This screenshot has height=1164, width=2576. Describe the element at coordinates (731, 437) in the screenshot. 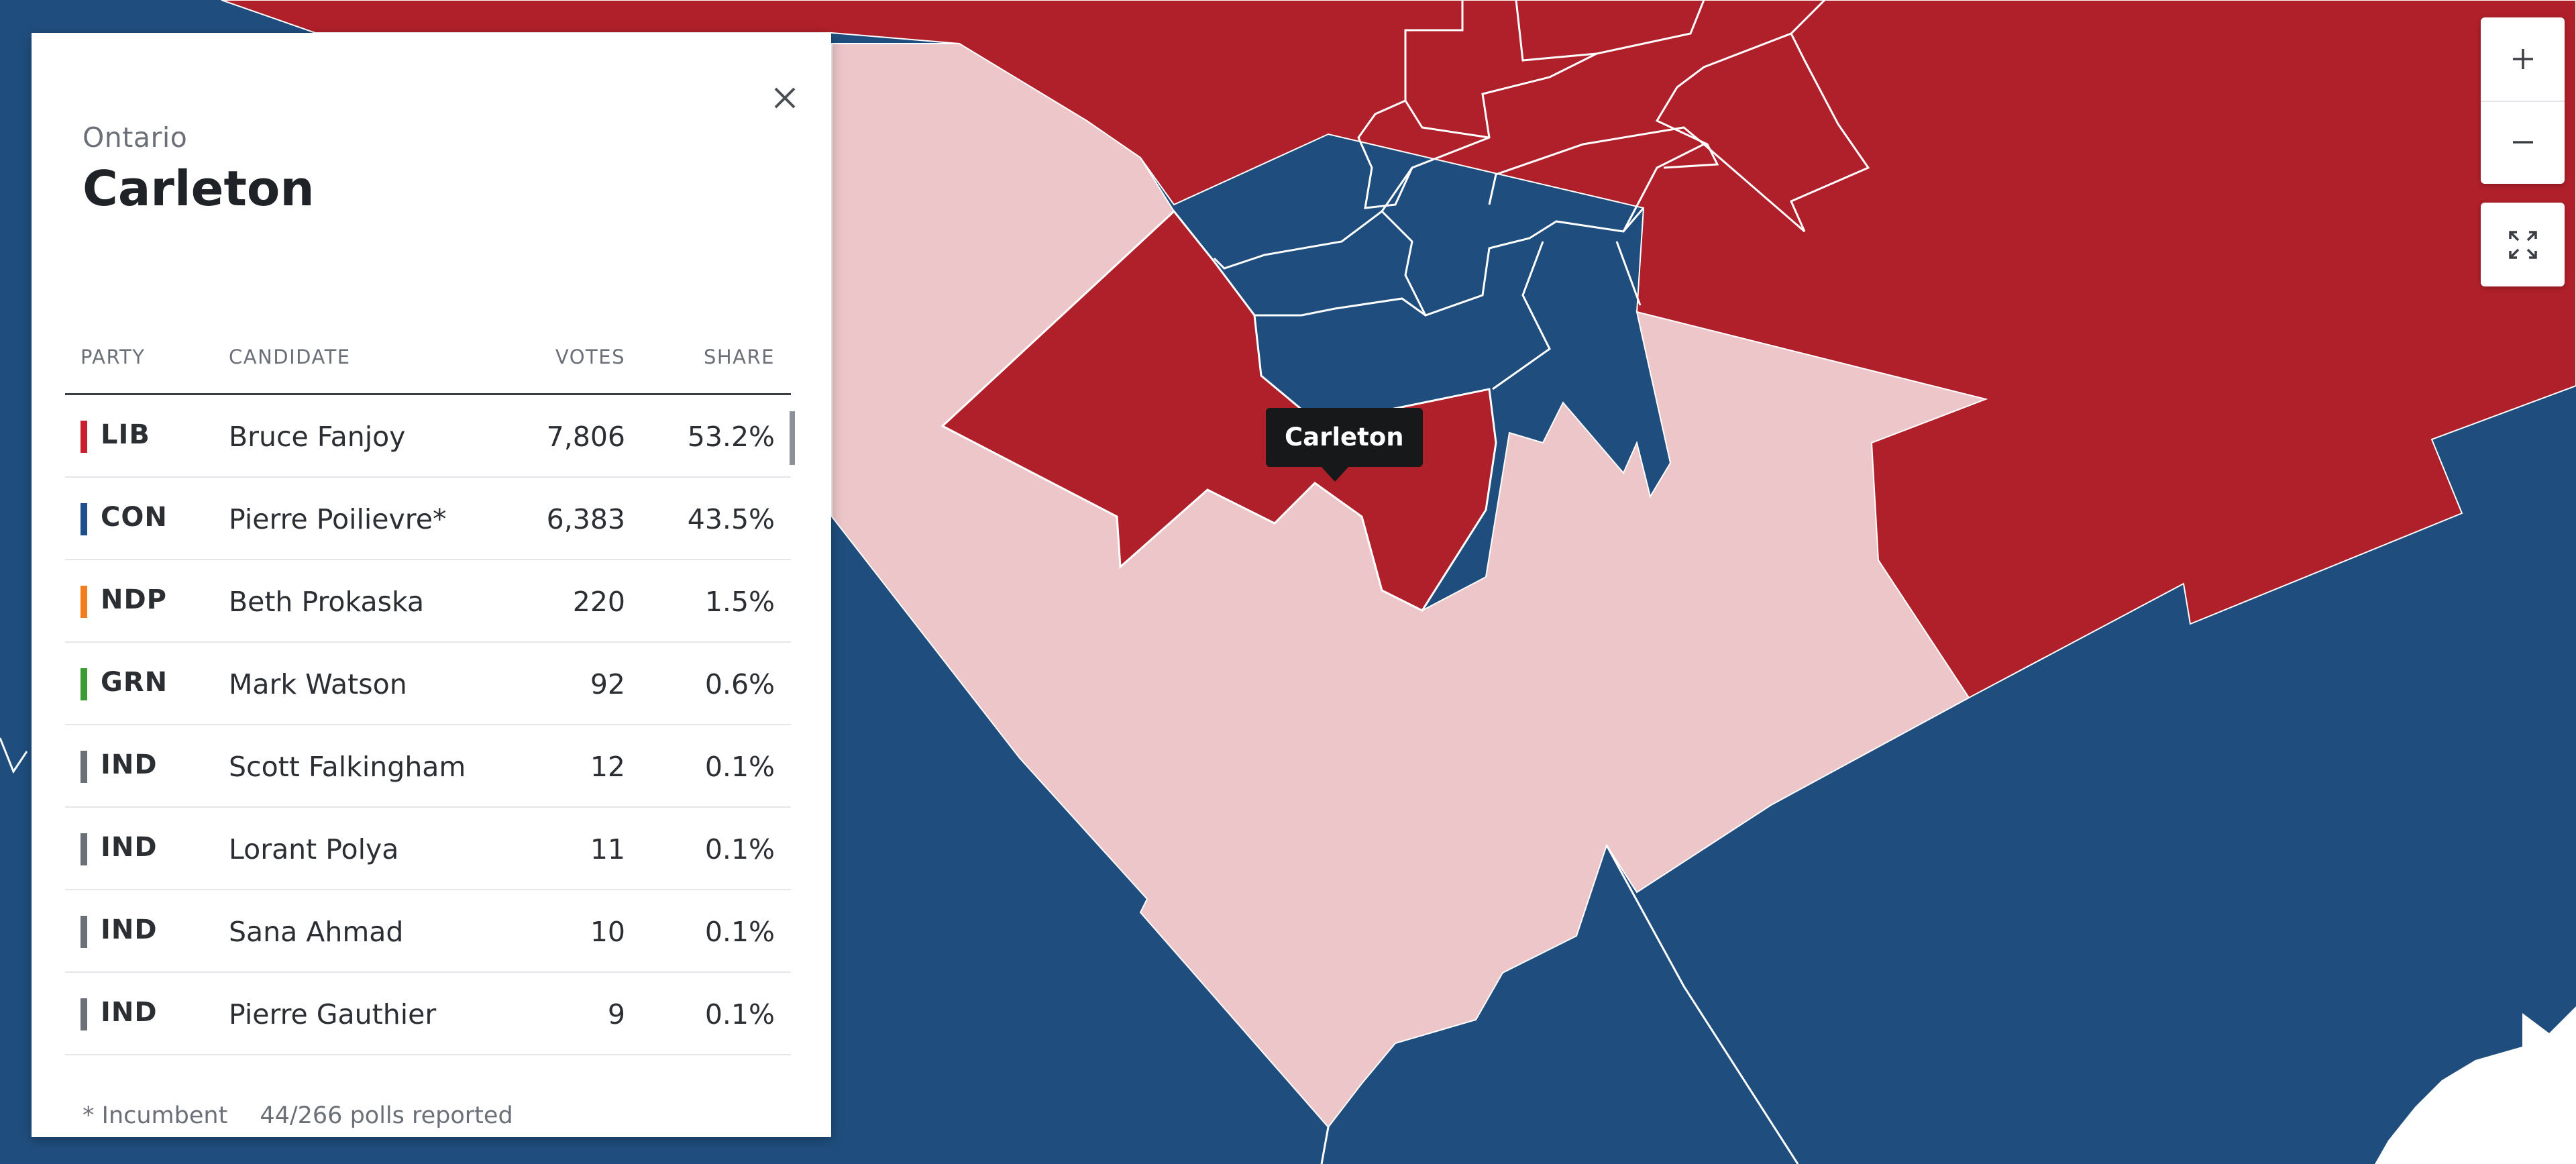

I see `vote-share: 53.2%` at that location.